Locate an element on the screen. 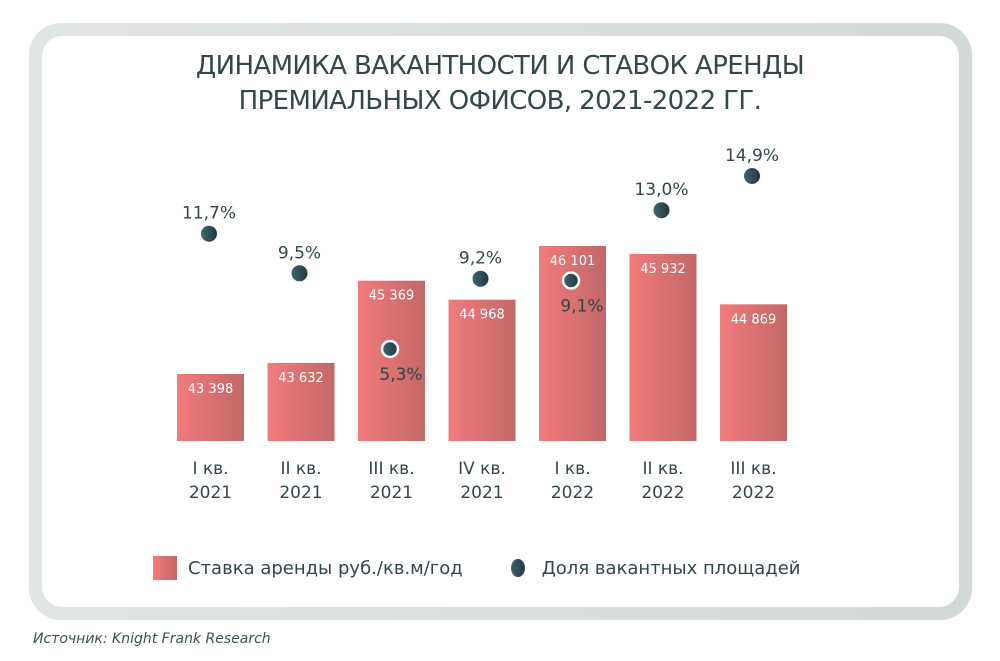 This screenshot has height=661, width=1000. vacancy-value-label: 14,9% is located at coordinates (752, 156).